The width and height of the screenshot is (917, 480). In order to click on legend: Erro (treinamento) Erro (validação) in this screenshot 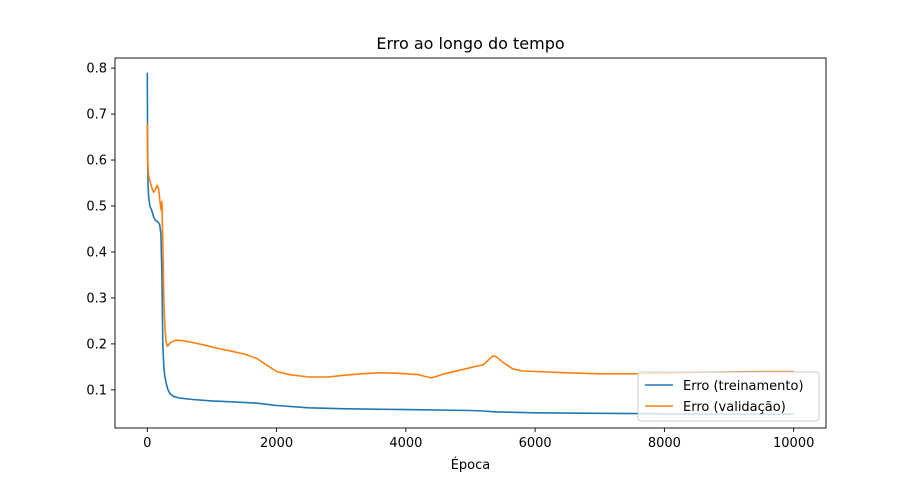, I will do `click(728, 396)`.